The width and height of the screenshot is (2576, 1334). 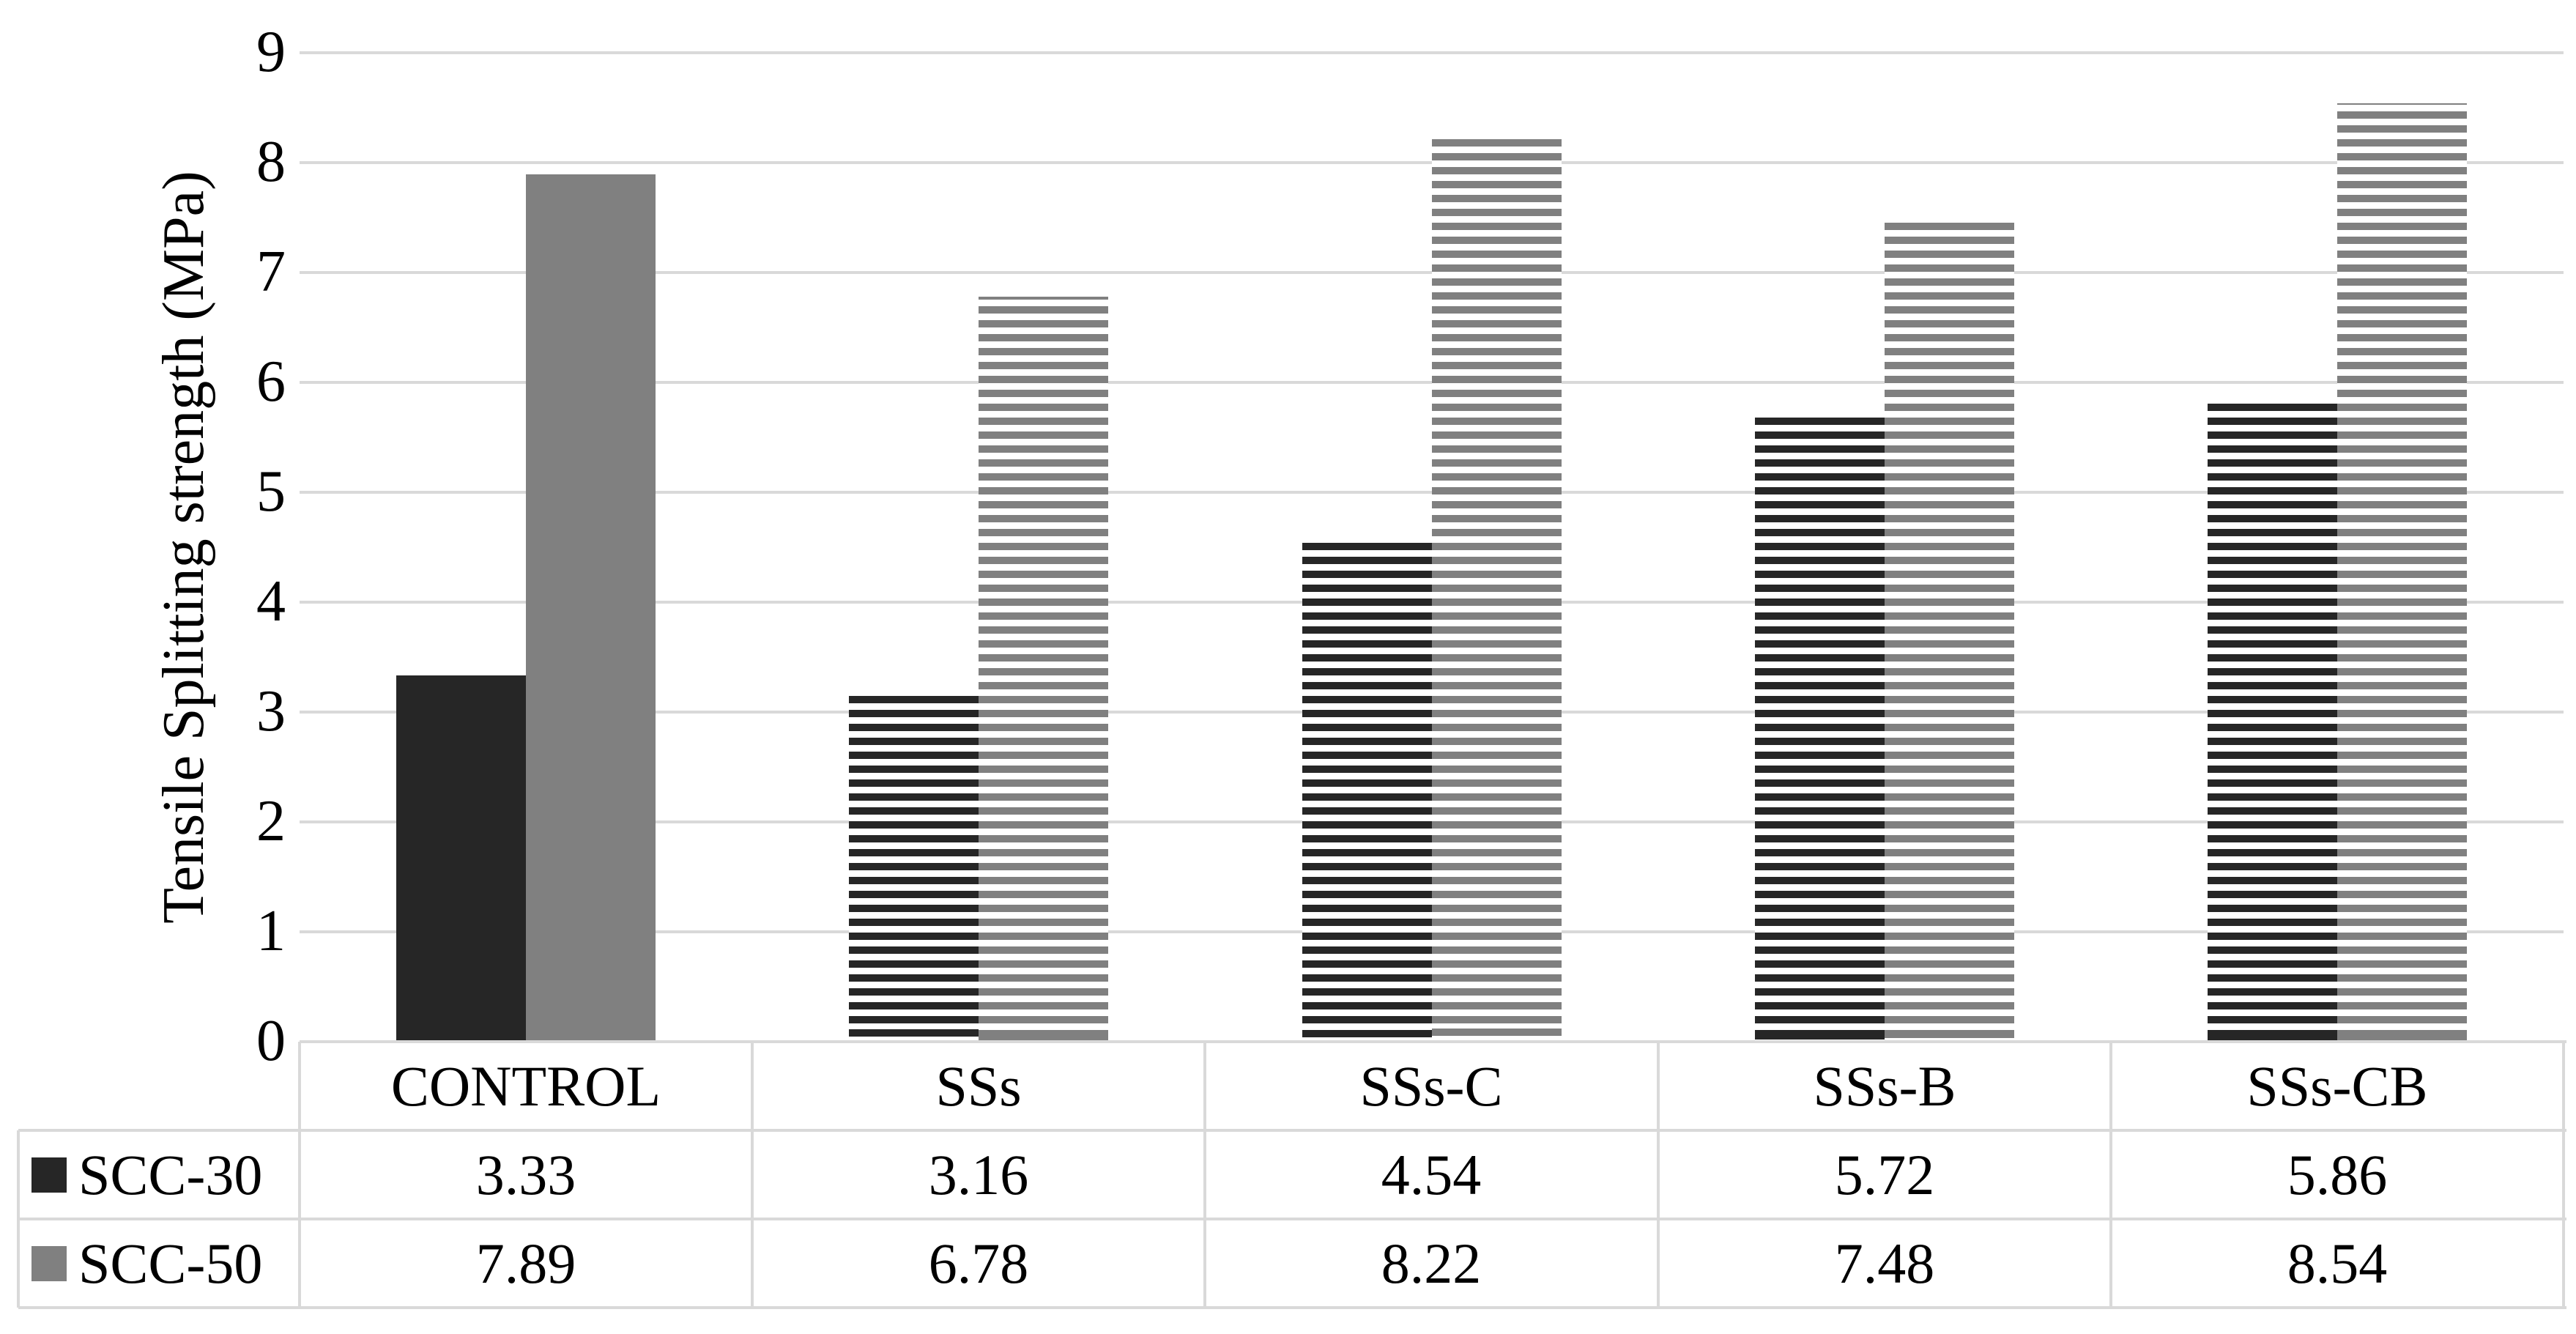 I want to click on bar-scc-50-control, so click(x=591, y=608).